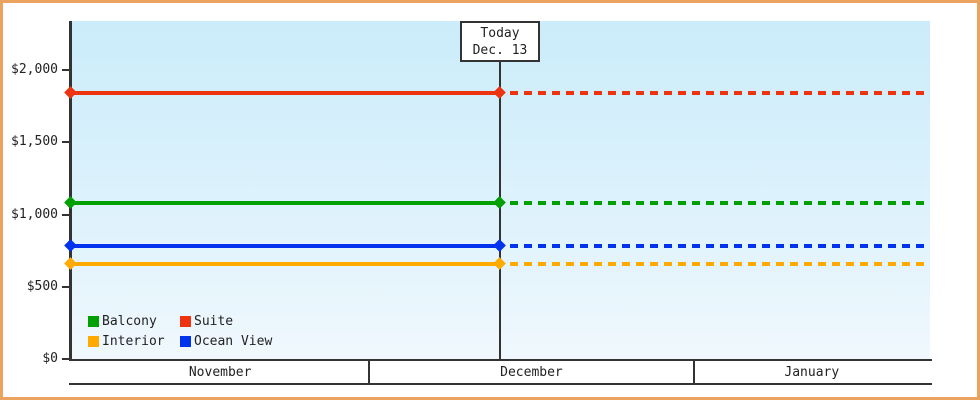 The width and height of the screenshot is (980, 400). What do you see at coordinates (531, 372) in the screenshot?
I see `month-label: December` at bounding box center [531, 372].